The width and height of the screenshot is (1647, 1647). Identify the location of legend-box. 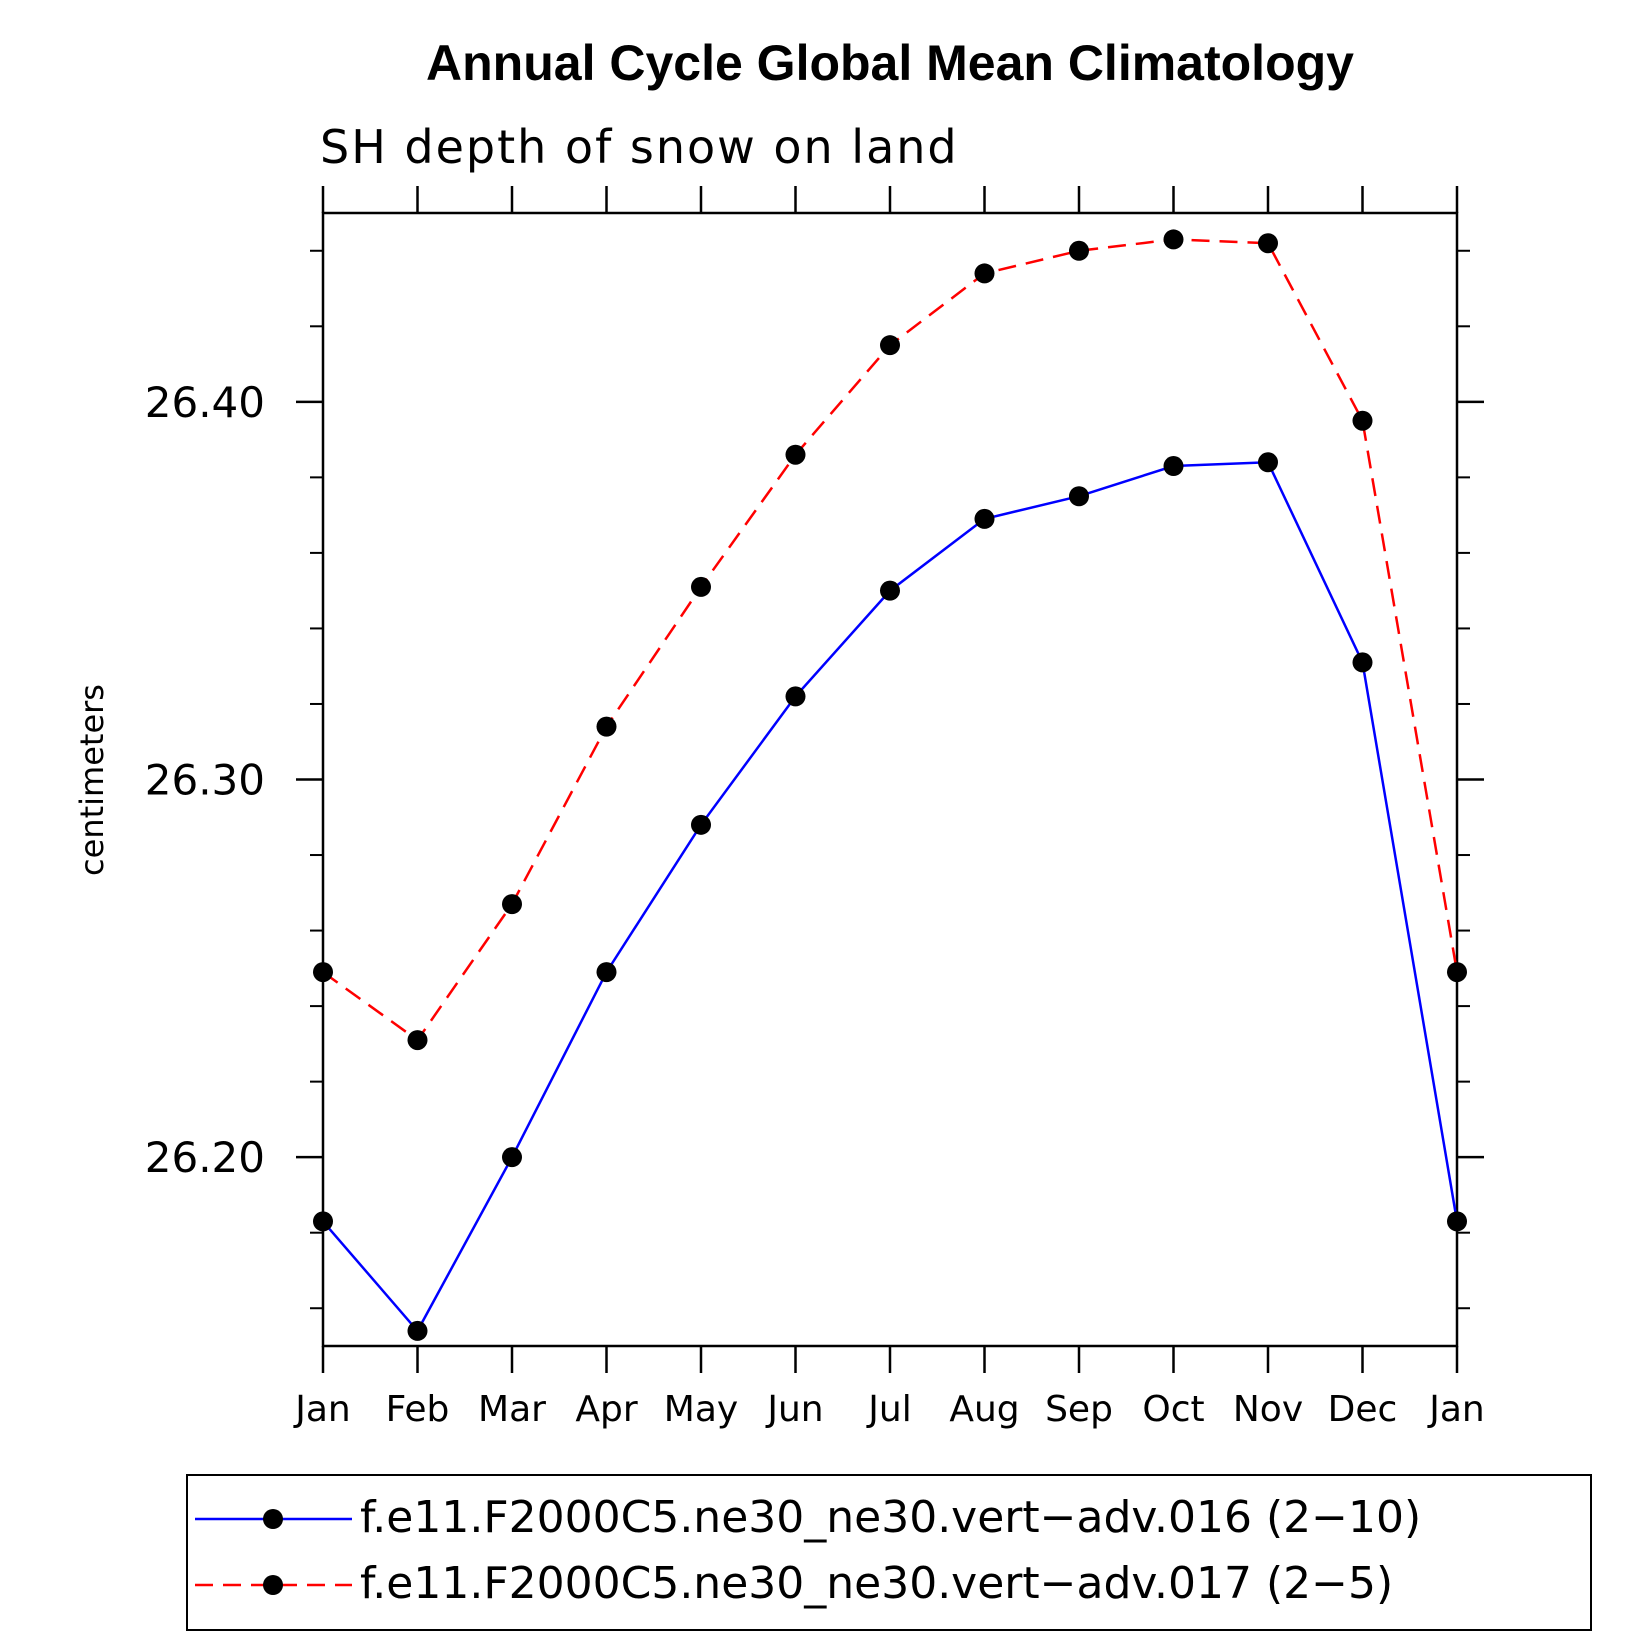
(889, 1552).